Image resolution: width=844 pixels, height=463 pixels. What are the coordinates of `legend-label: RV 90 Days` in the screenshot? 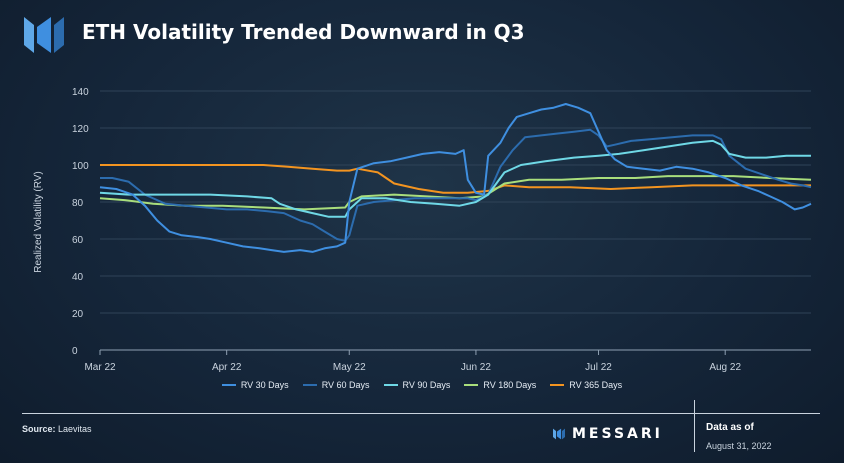 It's located at (426, 385).